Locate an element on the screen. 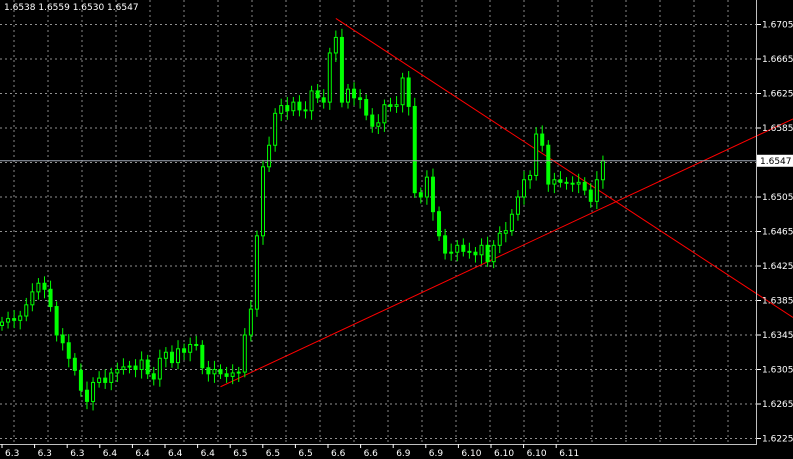 The height and width of the screenshot is (459, 793). time-tick-label: 6.11 is located at coordinates (569, 454).